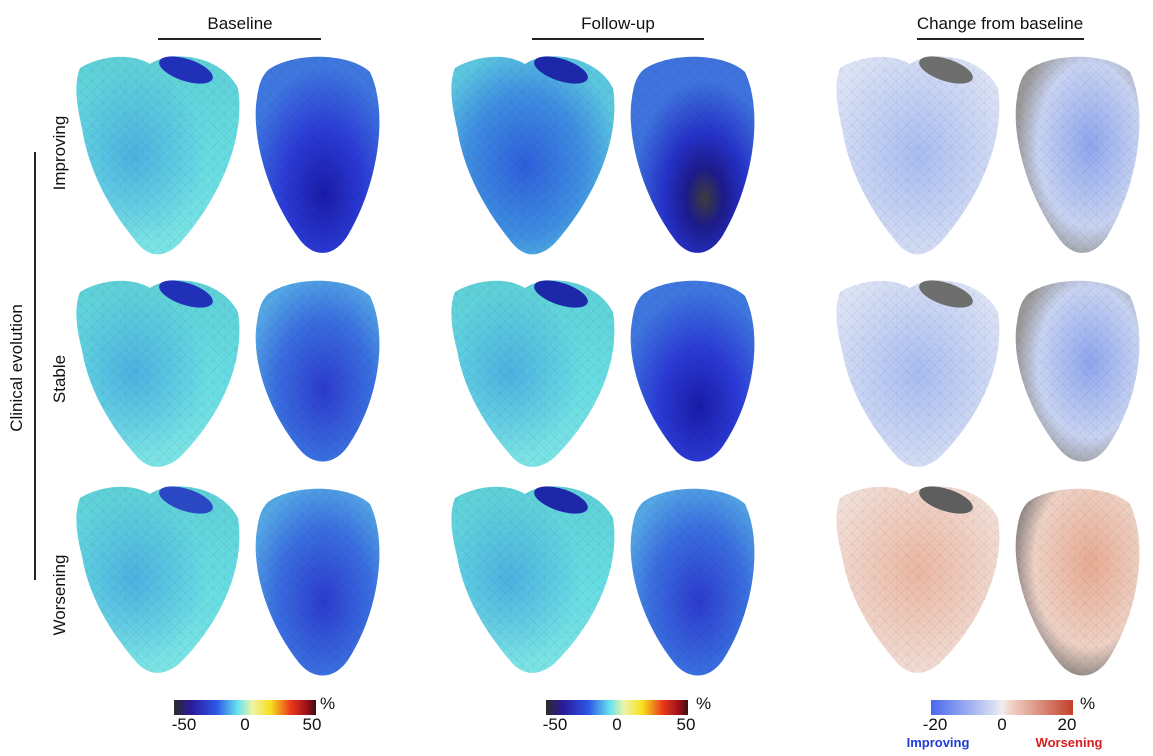  What do you see at coordinates (703, 704) in the screenshot?
I see `colorbar-followup-unit: %` at bounding box center [703, 704].